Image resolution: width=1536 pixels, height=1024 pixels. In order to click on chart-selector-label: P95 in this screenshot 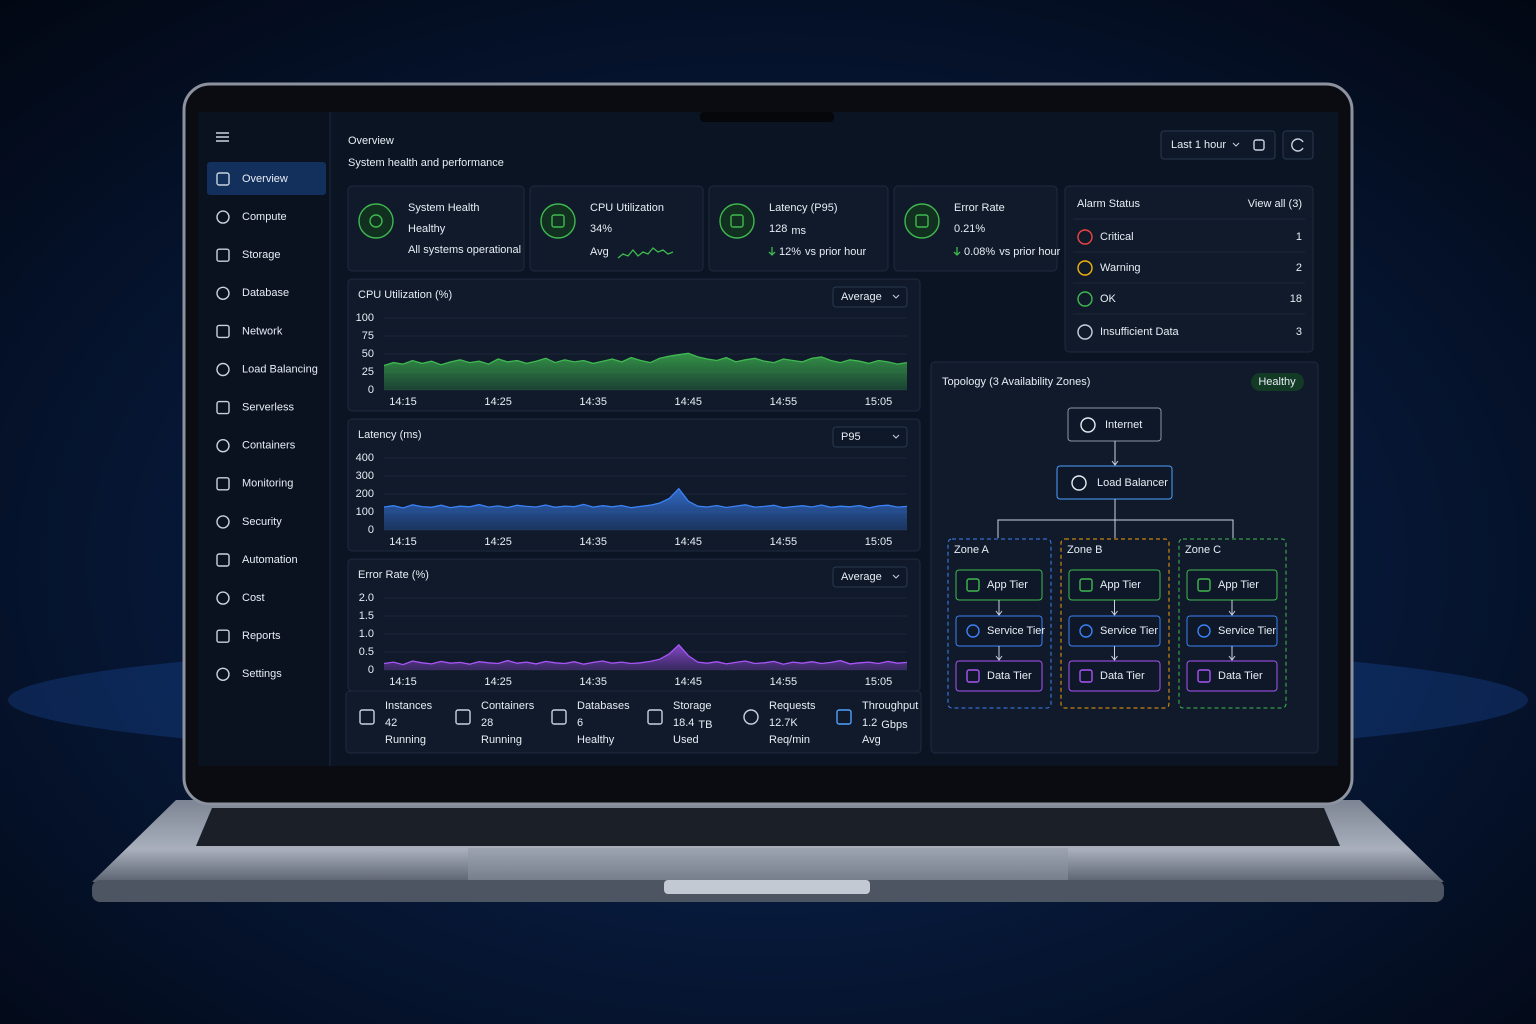, I will do `click(851, 437)`.